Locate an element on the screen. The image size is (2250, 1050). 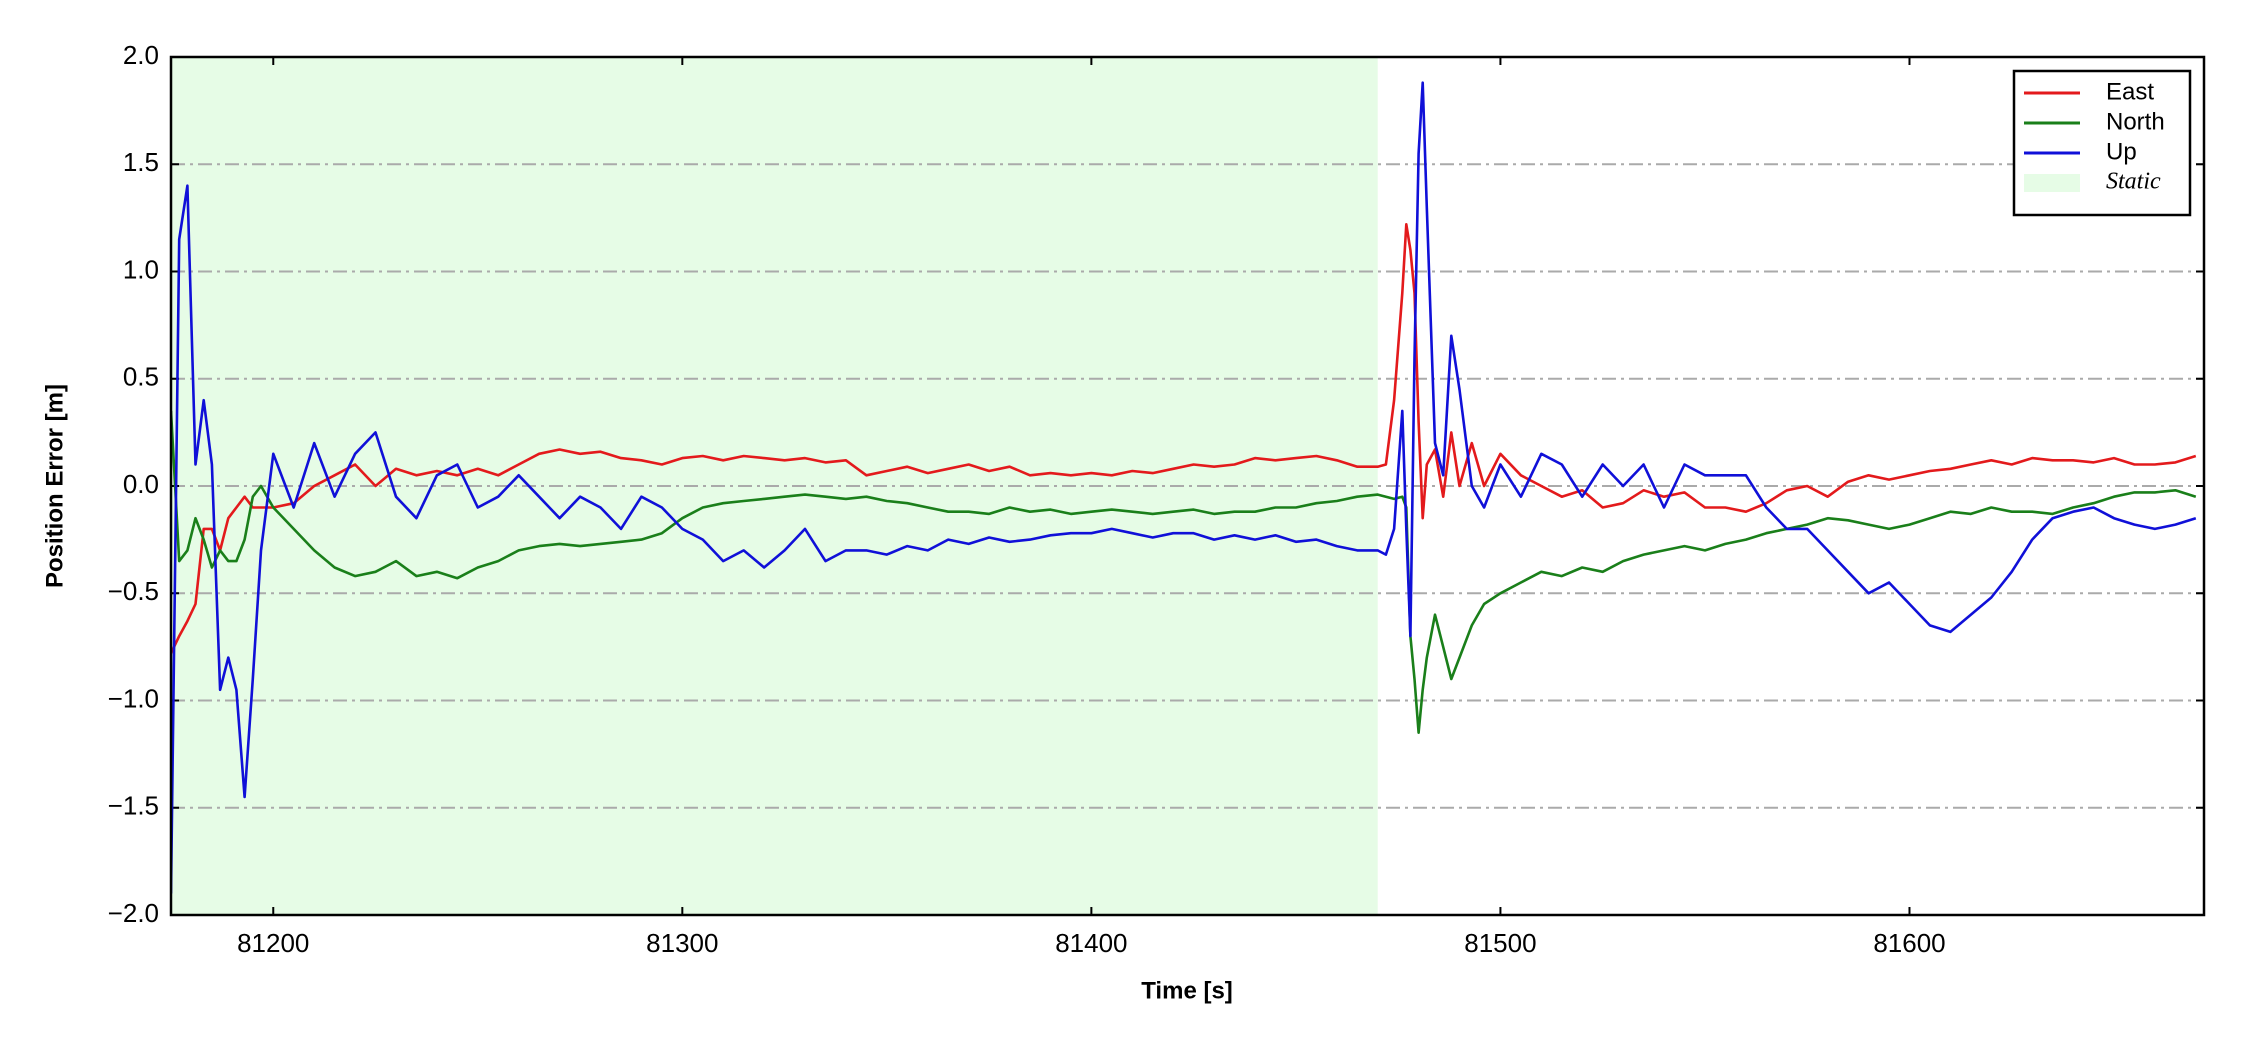
x-tick-label: 81200 is located at coordinates (273, 943).